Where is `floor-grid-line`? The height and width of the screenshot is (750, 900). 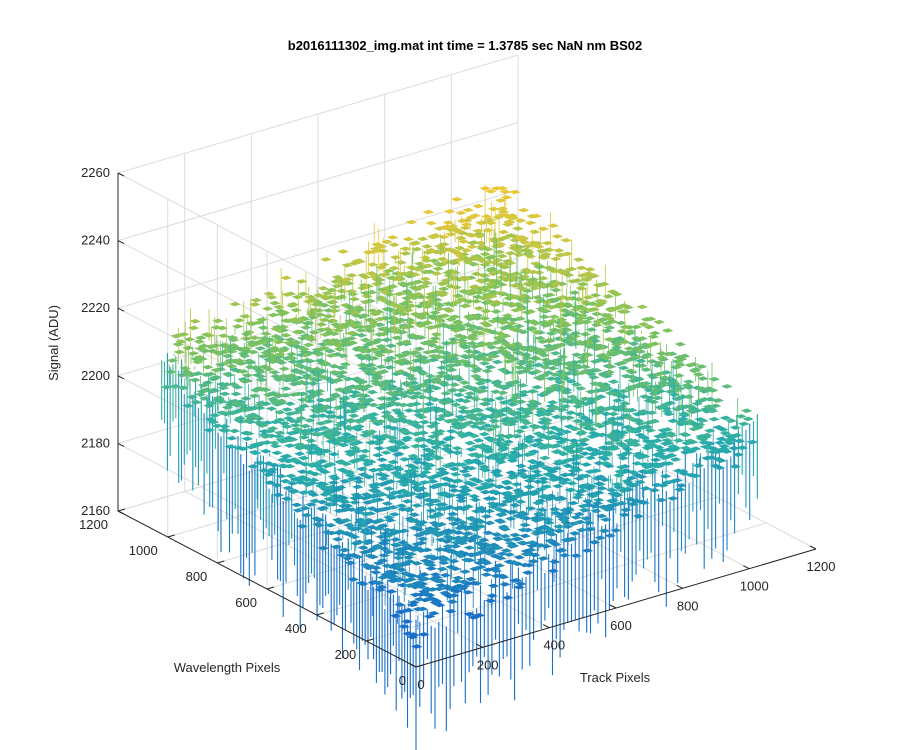
floor-grid-line is located at coordinates (566, 582).